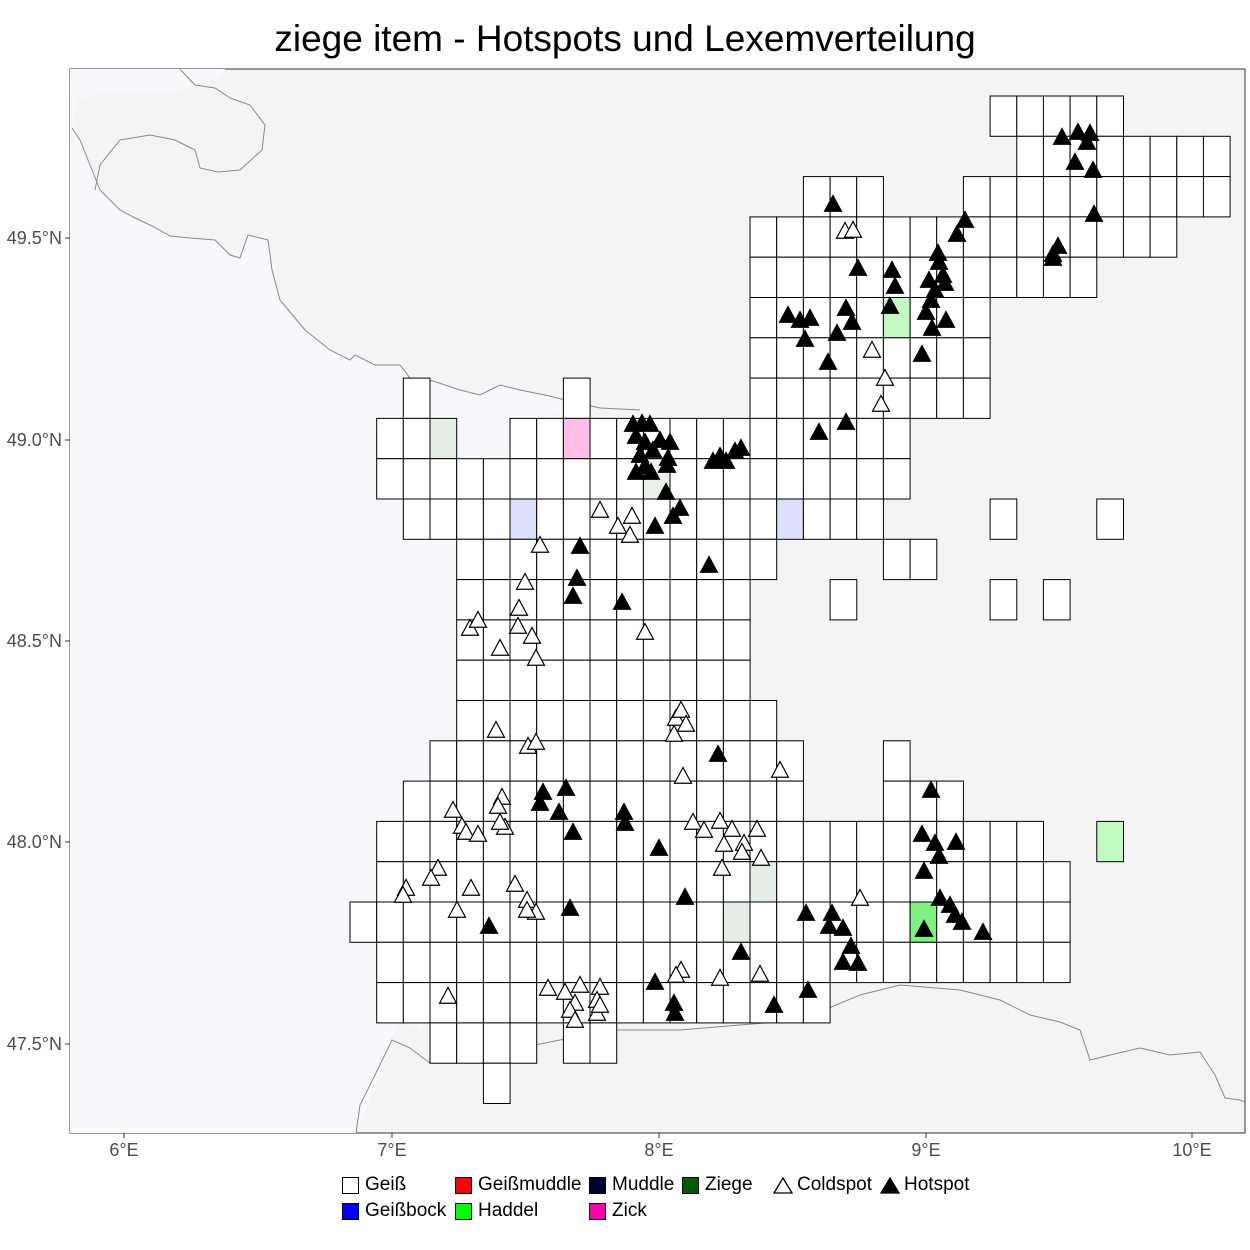 This screenshot has height=1250, width=1250. Describe the element at coordinates (406, 1210) in the screenshot. I see `legend-label-geissbock: Geißbock` at that location.